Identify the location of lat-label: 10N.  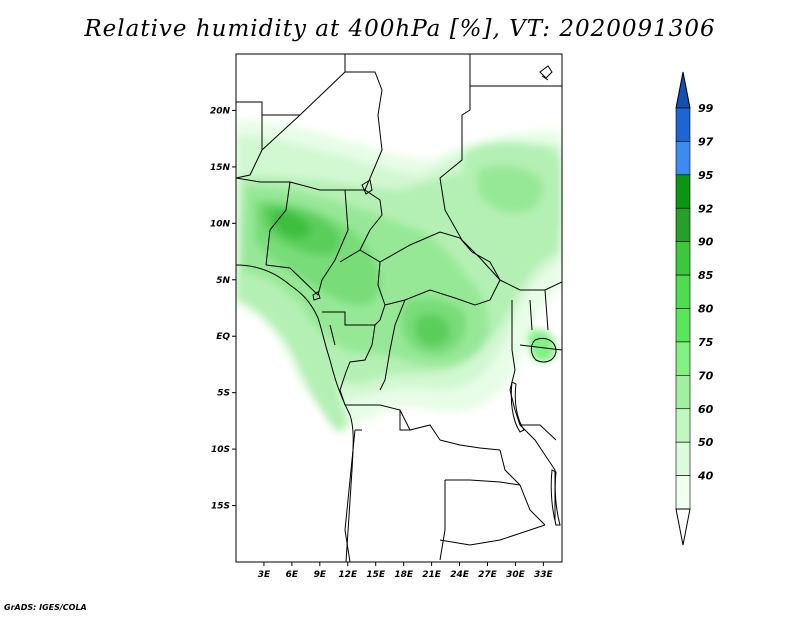
(220, 224).